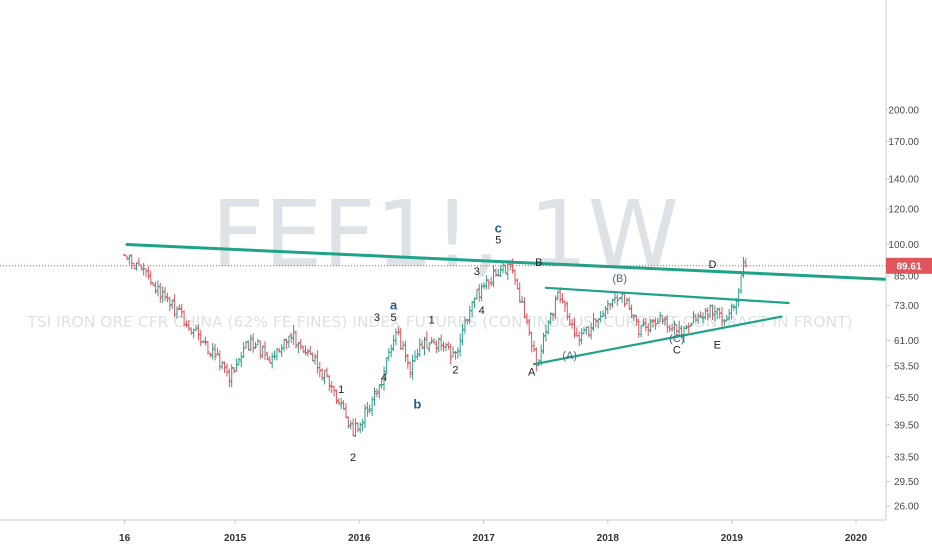 The width and height of the screenshot is (932, 550). Describe the element at coordinates (667, 295) in the screenshot. I see `trendline-triangle-upper` at that location.